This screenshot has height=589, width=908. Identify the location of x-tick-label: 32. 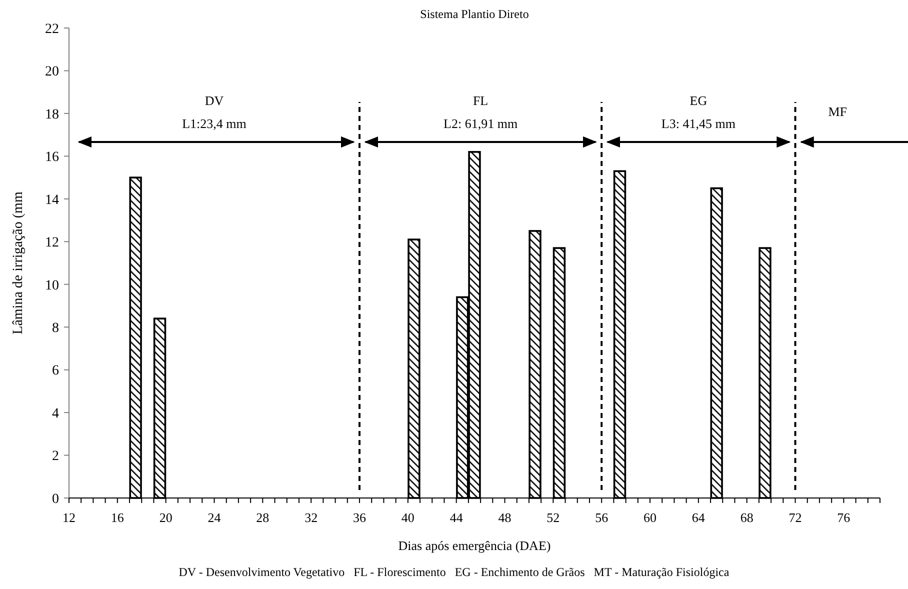
(311, 517).